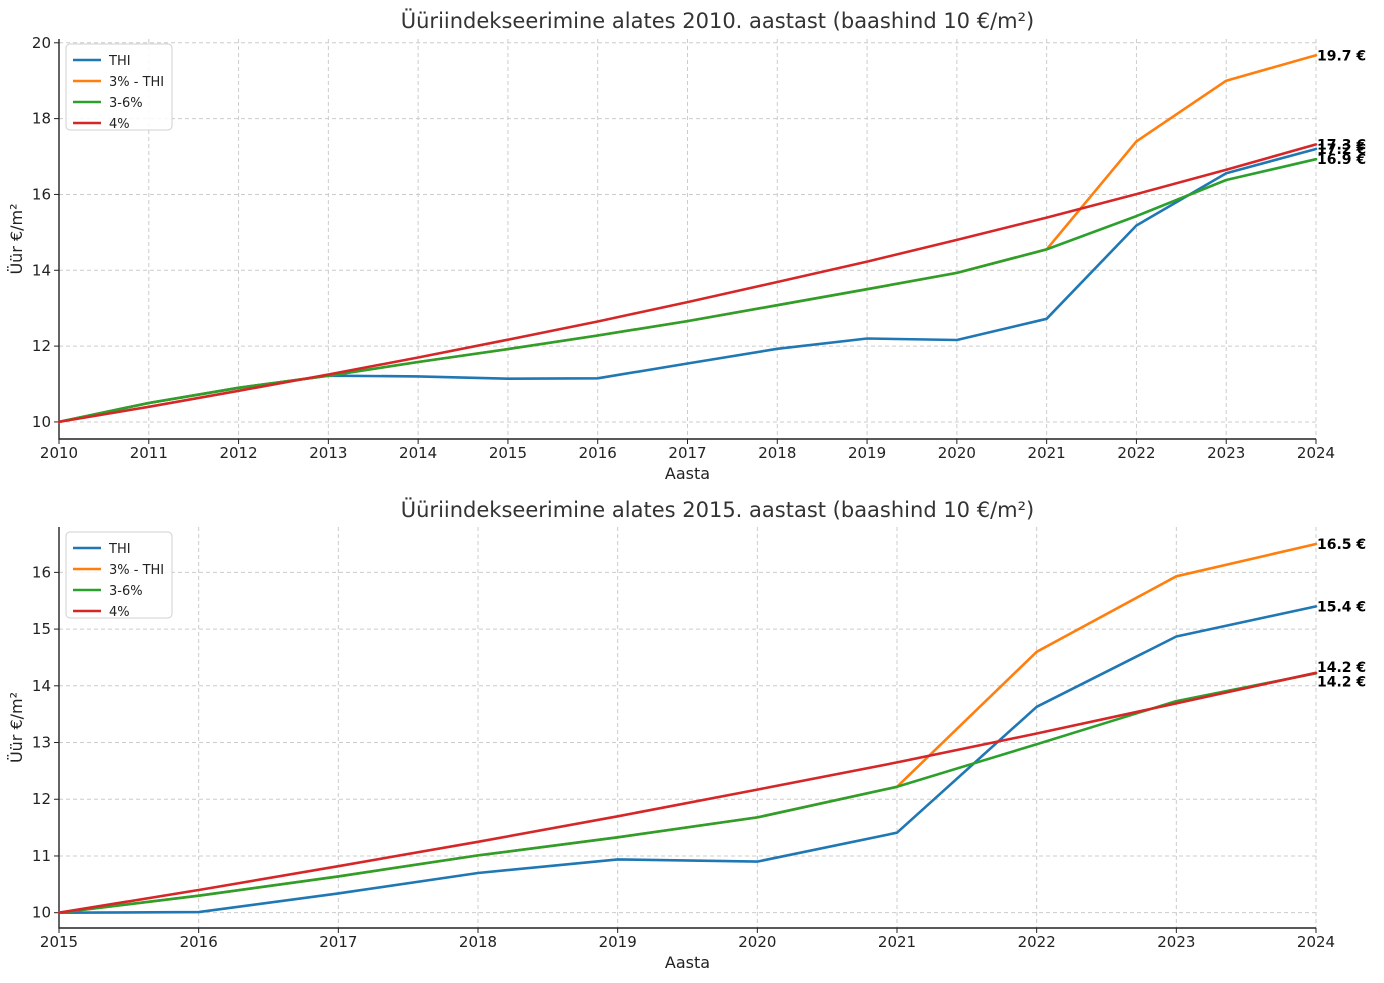  Describe the element at coordinates (238, 453) in the screenshot. I see `x-tick-label: 2012` at that location.